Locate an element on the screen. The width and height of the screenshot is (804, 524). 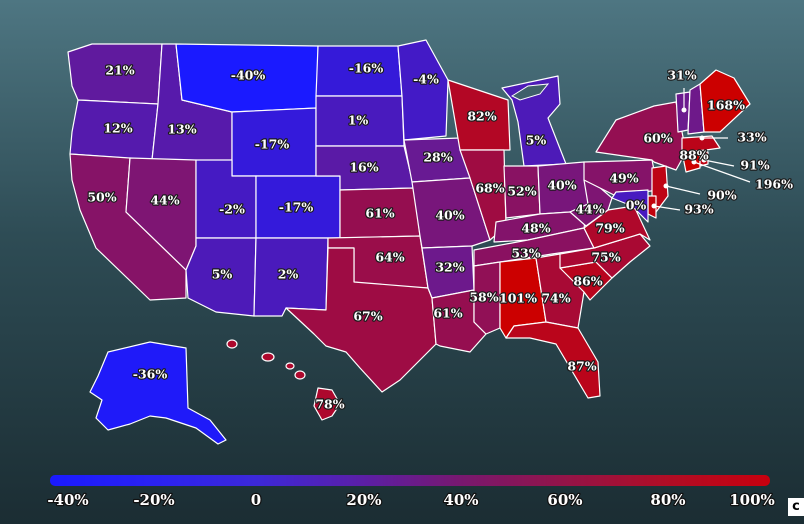
label-MN: -4% is located at coordinates (426, 79).